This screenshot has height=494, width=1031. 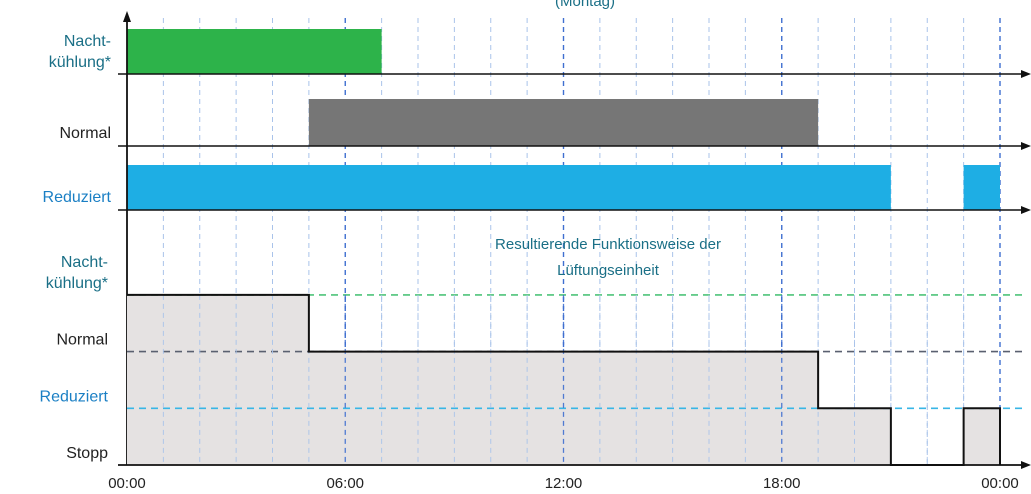 I want to click on schedule-label: Reduziert, so click(x=77, y=197).